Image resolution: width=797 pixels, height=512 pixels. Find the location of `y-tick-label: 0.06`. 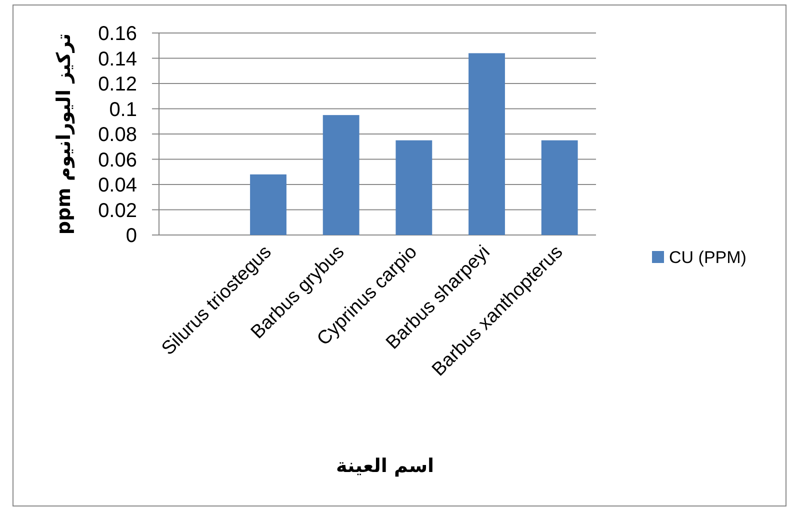

y-tick-label: 0.06 is located at coordinates (117, 160).